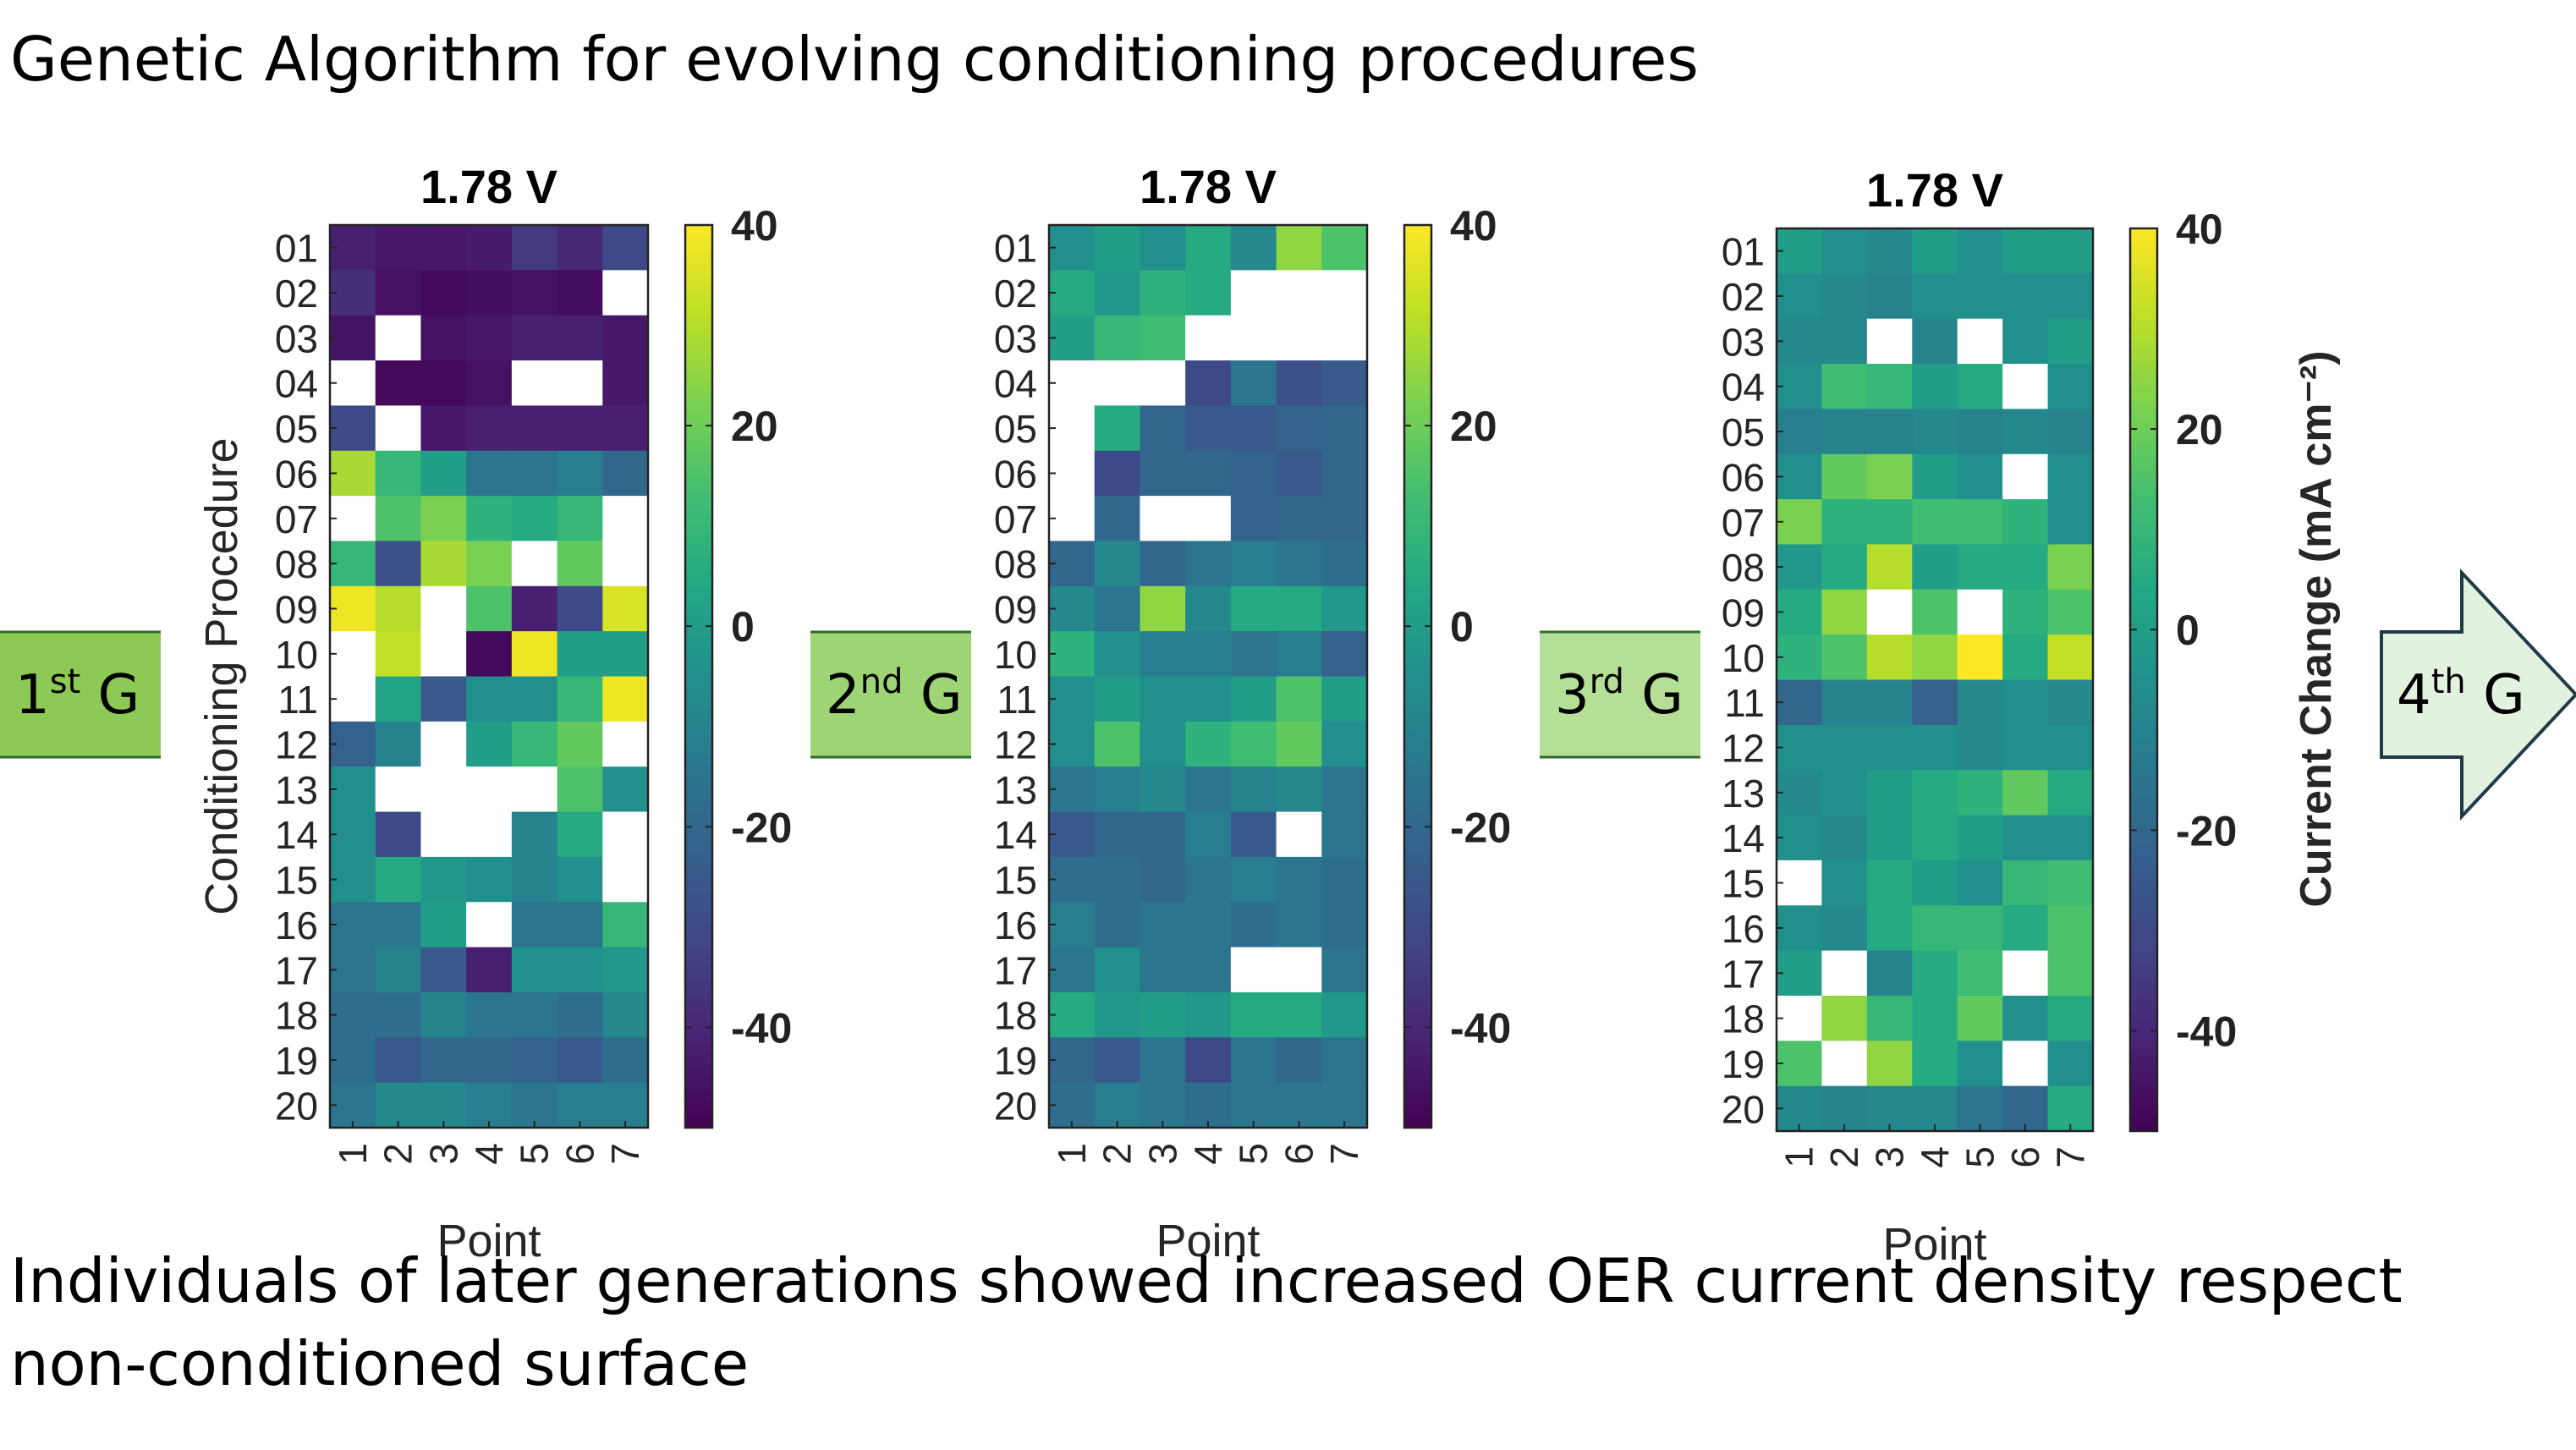  Describe the element at coordinates (1654, 695) in the screenshot. I see `generation-unit: G` at that location.